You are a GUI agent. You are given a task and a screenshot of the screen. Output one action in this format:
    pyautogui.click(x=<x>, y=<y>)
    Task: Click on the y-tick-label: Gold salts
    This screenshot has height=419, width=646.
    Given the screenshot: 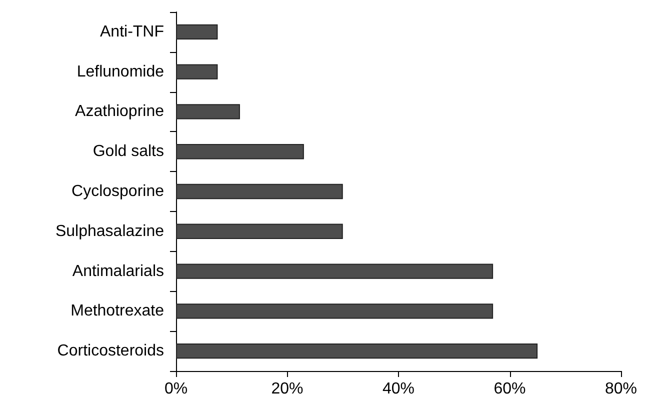 What is the action you would take?
    pyautogui.click(x=128, y=151)
    